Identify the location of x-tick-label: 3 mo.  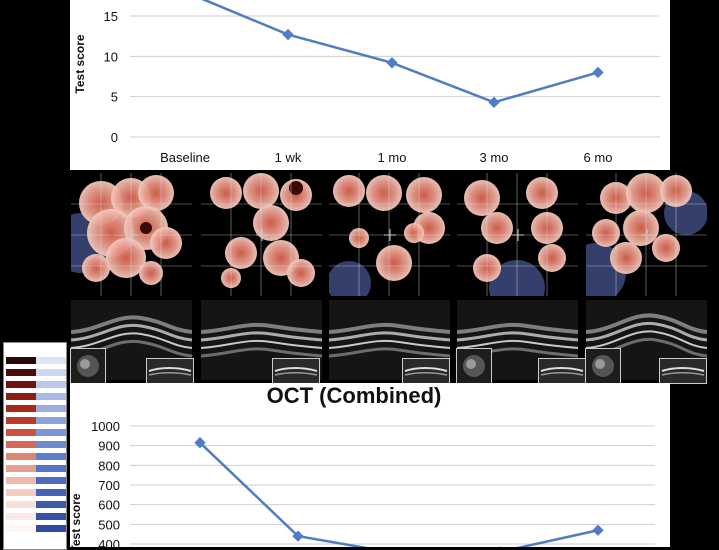
(494, 157).